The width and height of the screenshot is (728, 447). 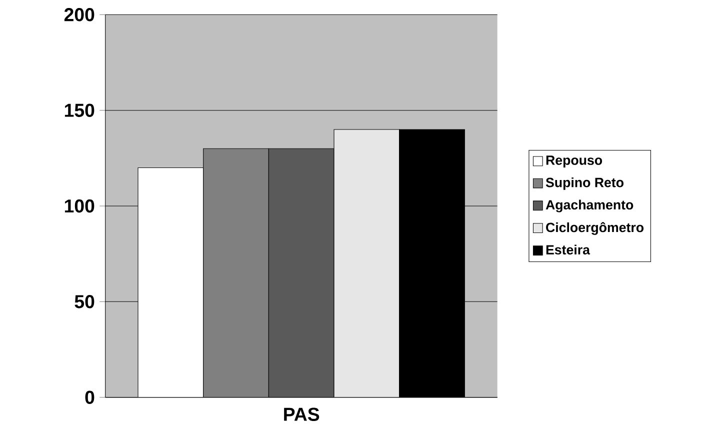 I want to click on legend-label: Repouso, so click(x=574, y=162).